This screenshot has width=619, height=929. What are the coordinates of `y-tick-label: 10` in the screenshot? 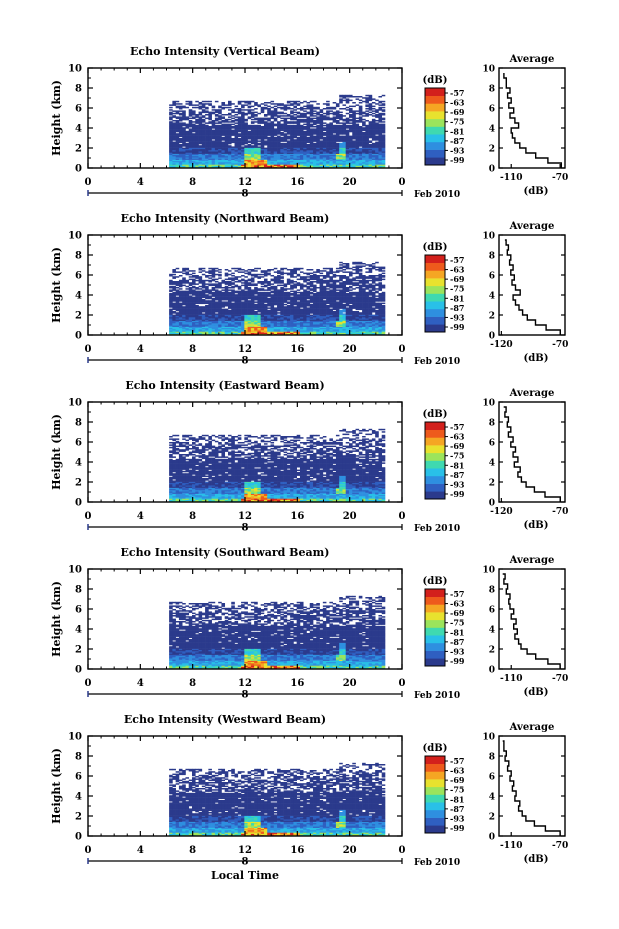 It's located at (75, 69).